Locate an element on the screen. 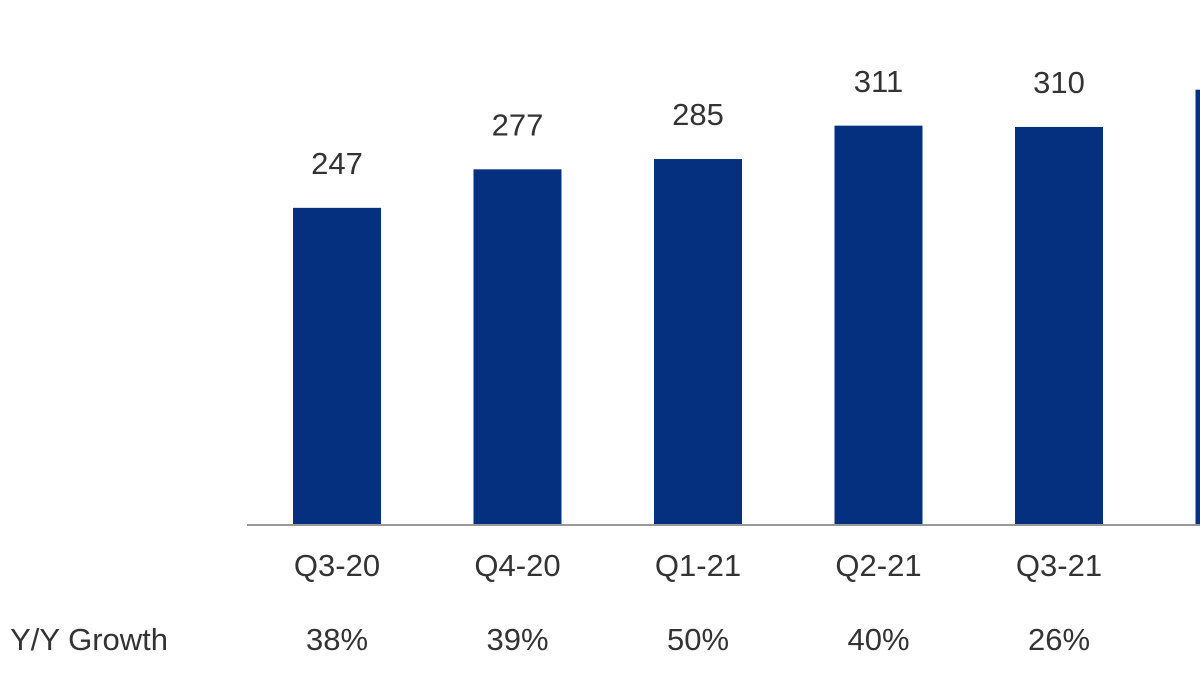  value-label: 277 is located at coordinates (518, 125).